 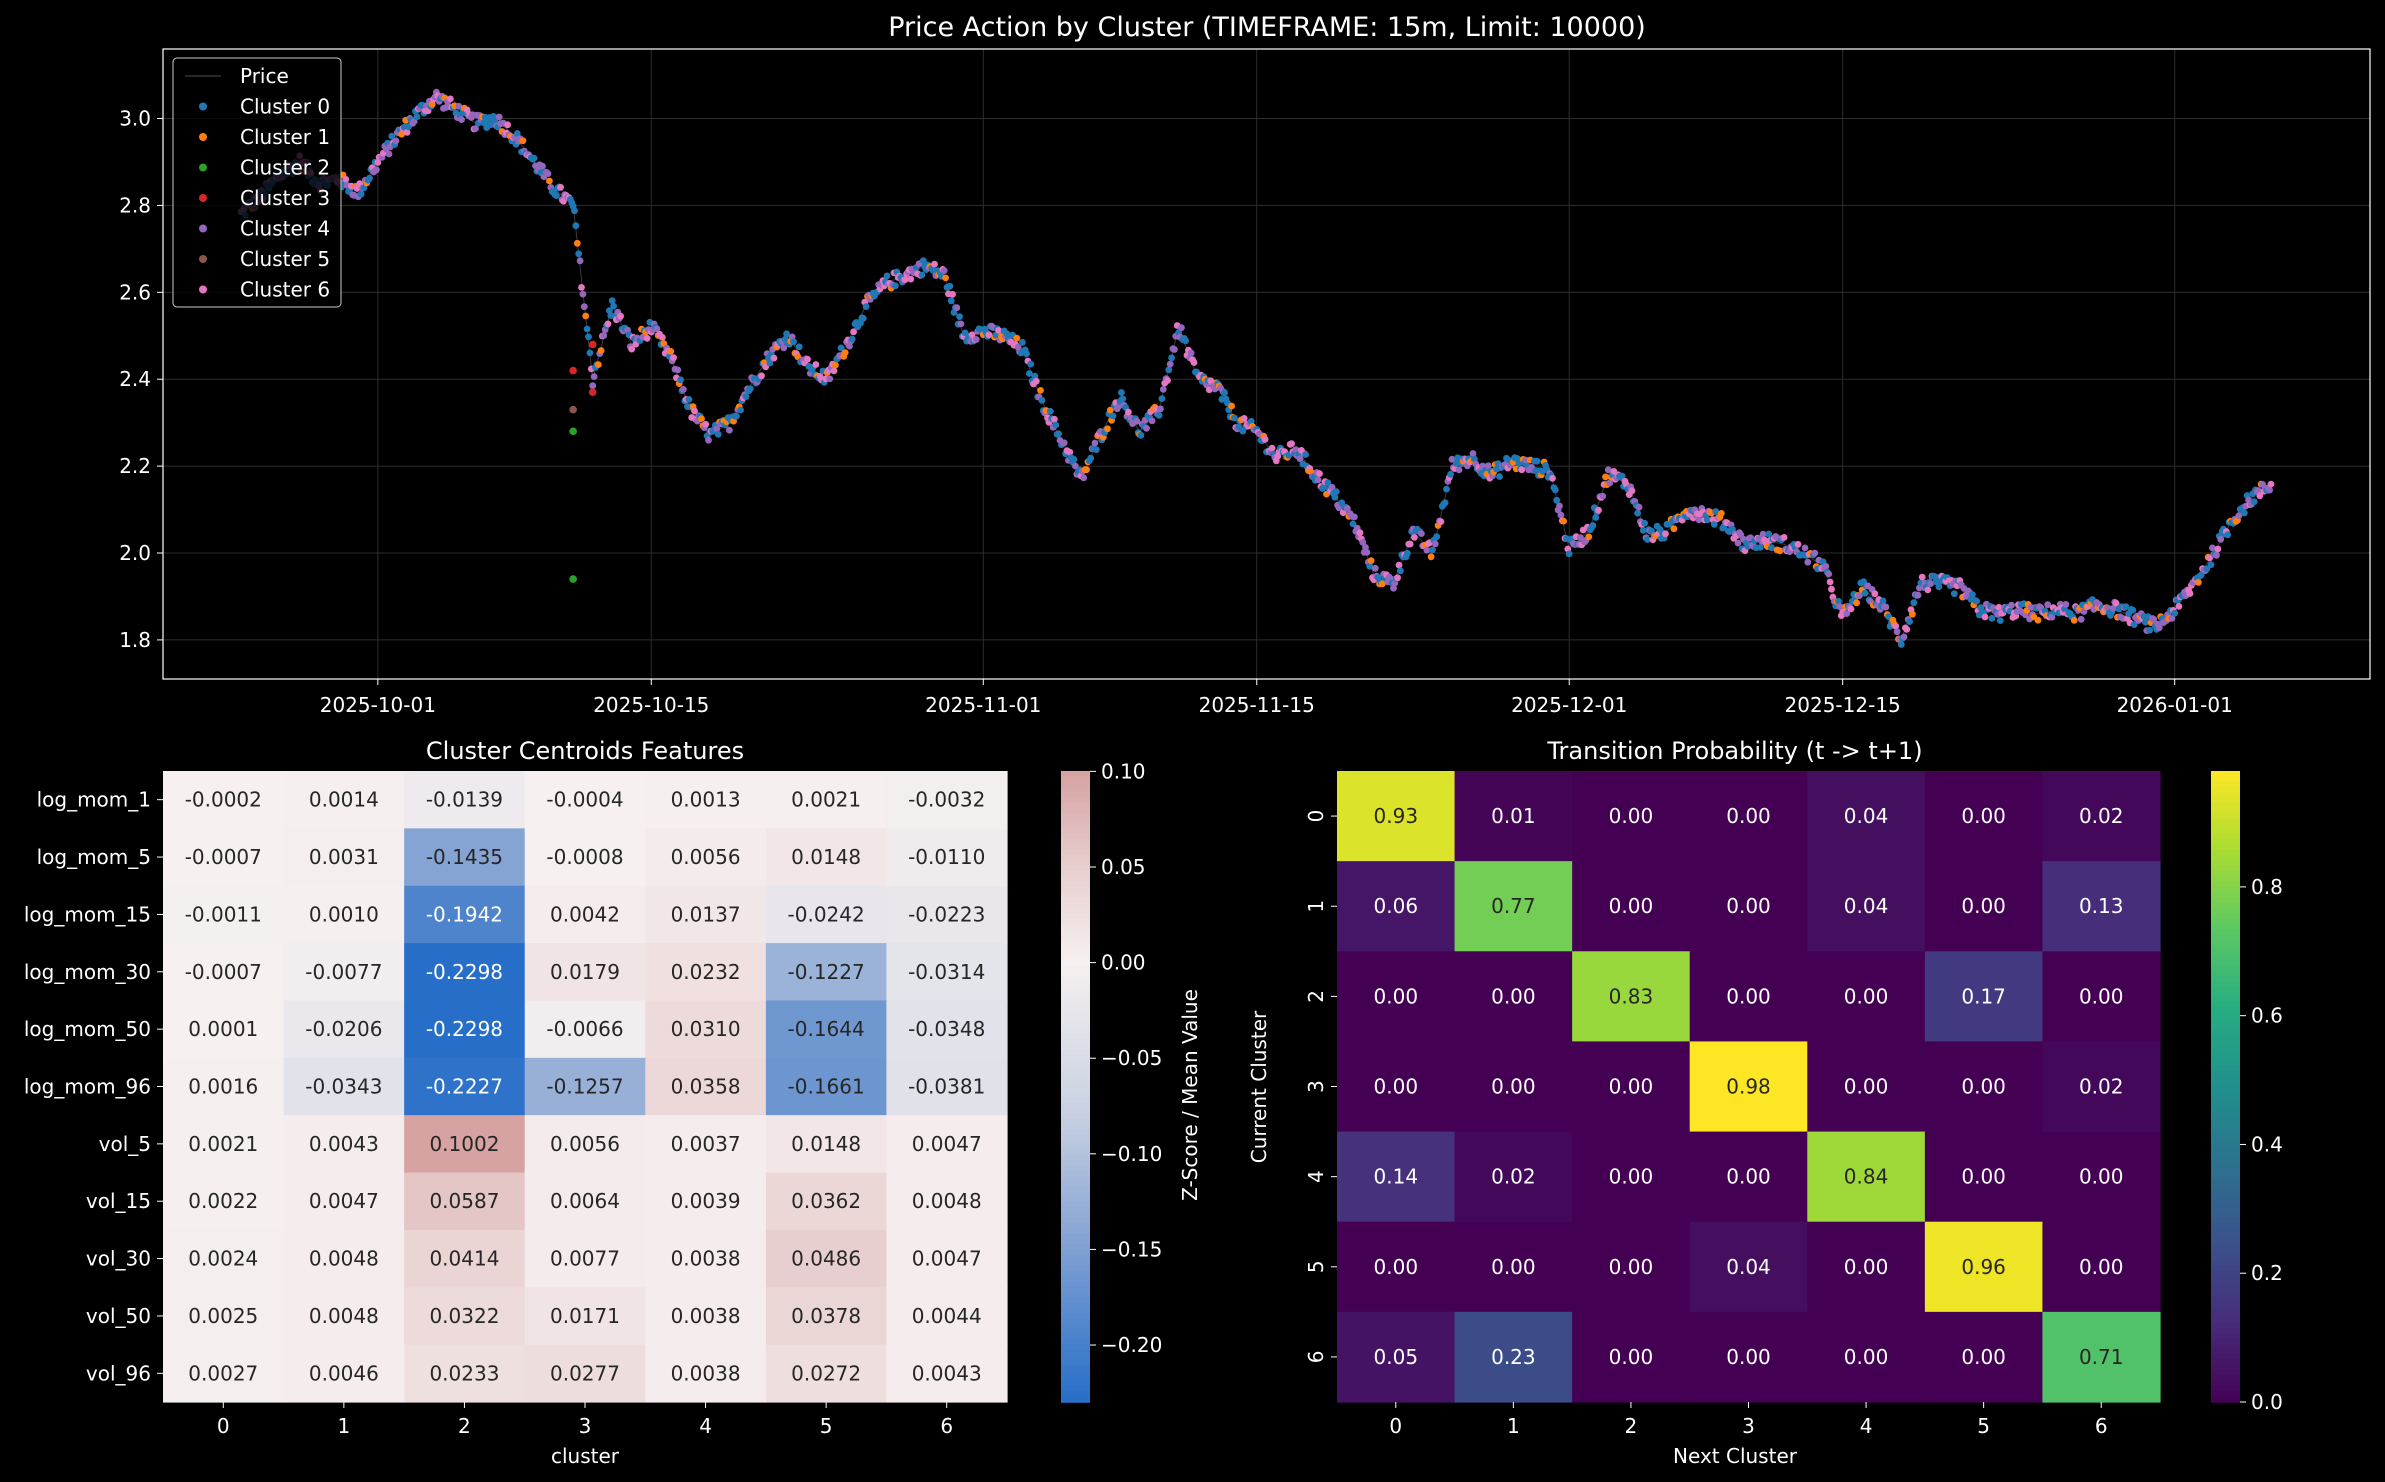 I want to click on transition-ytick-label: 3, so click(x=1316, y=1086).